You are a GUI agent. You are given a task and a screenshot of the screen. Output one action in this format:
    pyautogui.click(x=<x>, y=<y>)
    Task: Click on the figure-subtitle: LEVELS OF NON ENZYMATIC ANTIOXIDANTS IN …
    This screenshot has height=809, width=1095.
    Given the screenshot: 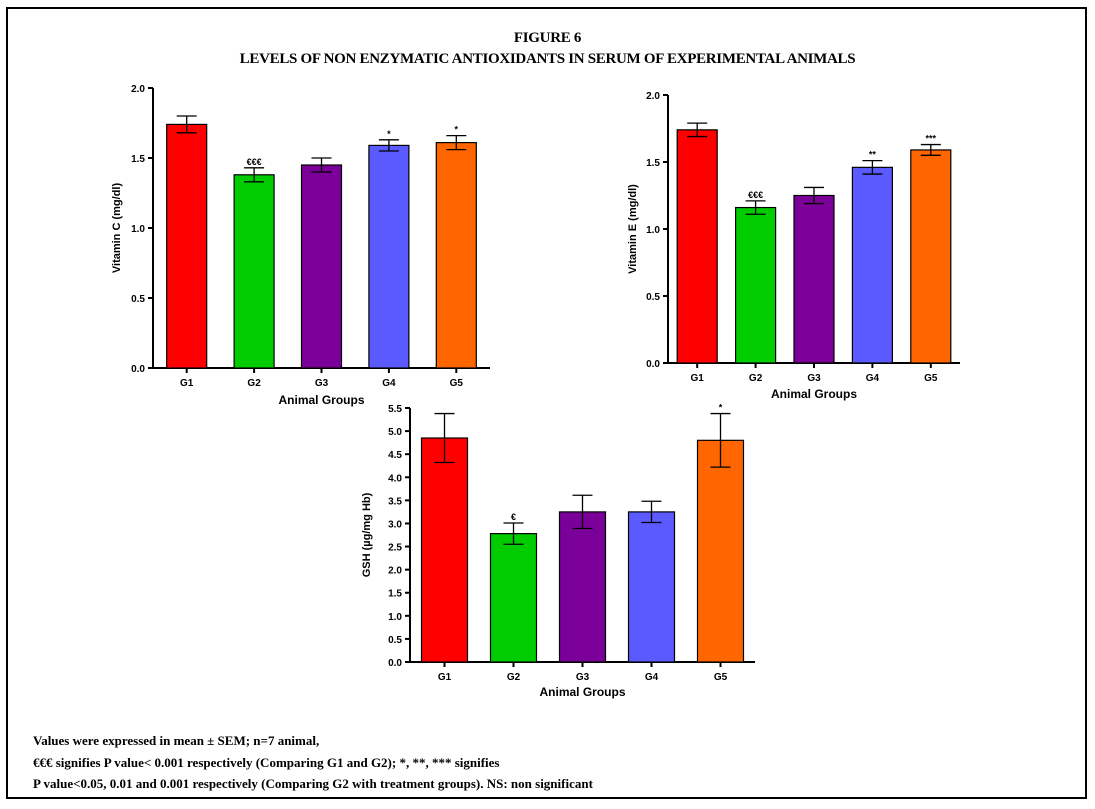 What is the action you would take?
    pyautogui.click(x=547, y=59)
    